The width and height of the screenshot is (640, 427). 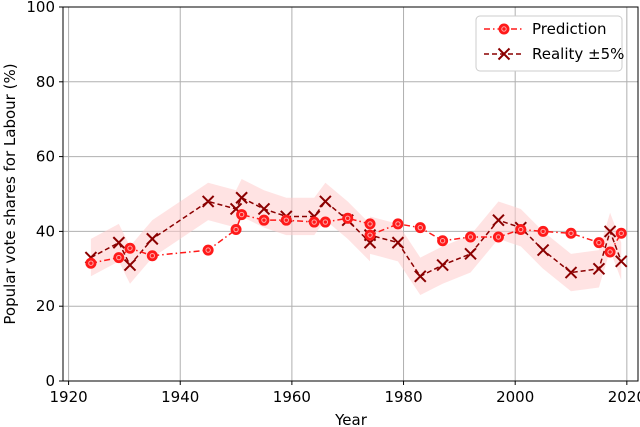 I want to click on y-axis-label: Popular vote shares for Labour (%), so click(x=10, y=193).